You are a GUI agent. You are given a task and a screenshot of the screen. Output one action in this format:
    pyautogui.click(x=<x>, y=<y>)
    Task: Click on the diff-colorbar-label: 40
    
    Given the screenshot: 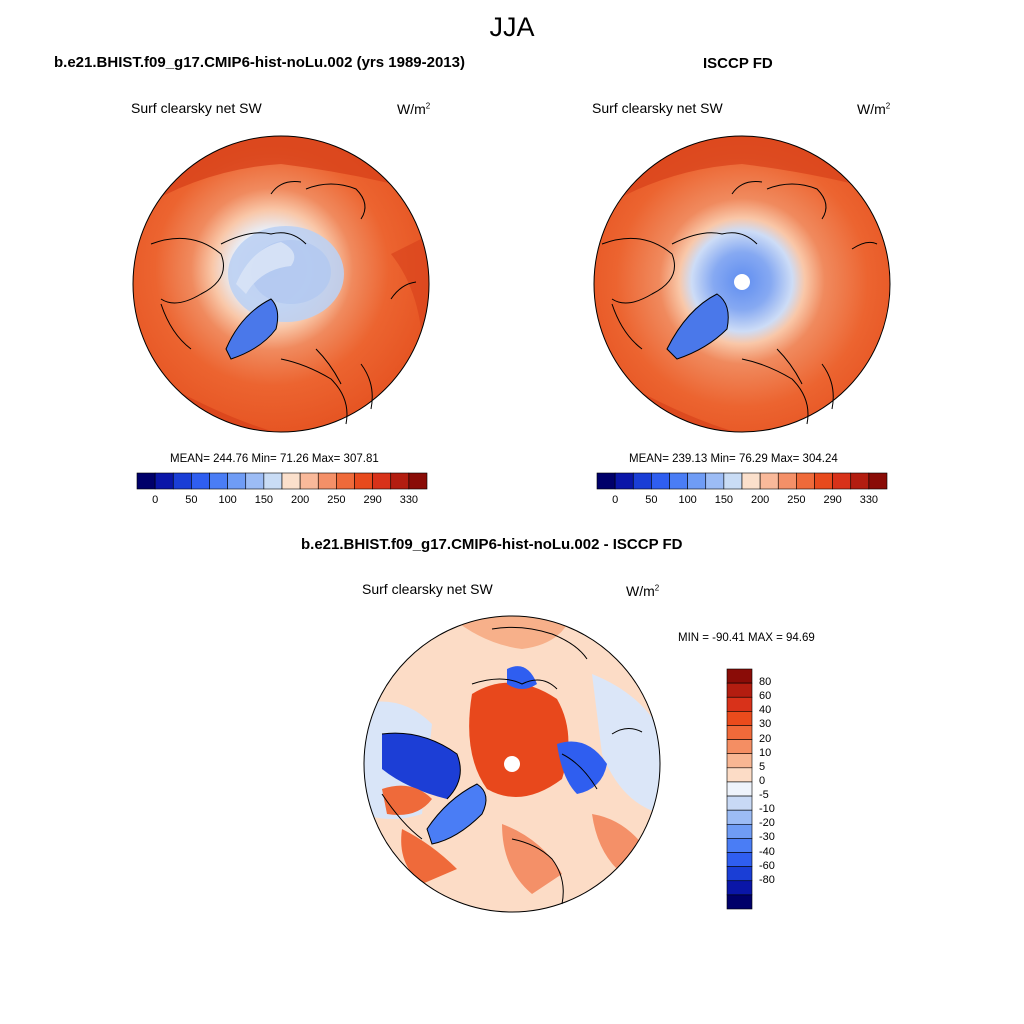 What is the action you would take?
    pyautogui.click(x=765, y=710)
    